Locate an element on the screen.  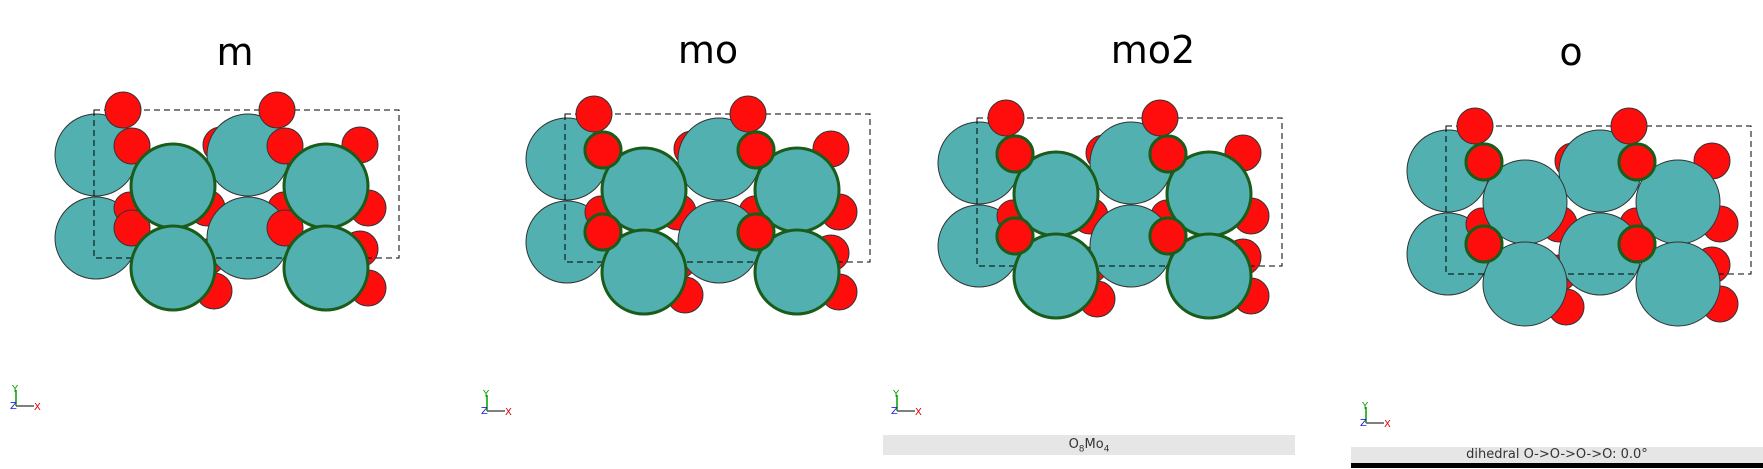
axis-indicator-1: Y Z X is located at coordinates (25, 398).